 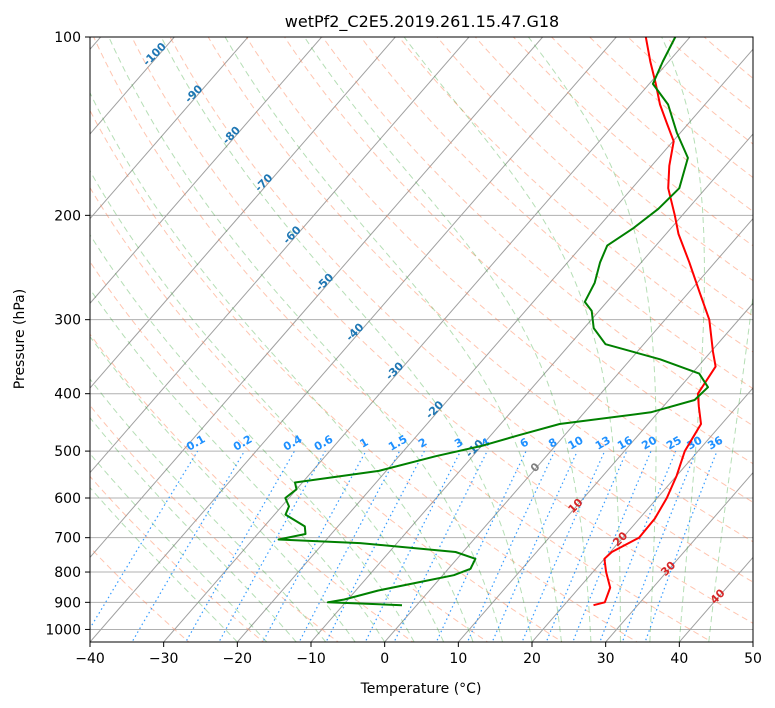 What do you see at coordinates (422, 22) in the screenshot?
I see `chart-title: wetPf2_C2E5.2019.261.15.47.G18` at bounding box center [422, 22].